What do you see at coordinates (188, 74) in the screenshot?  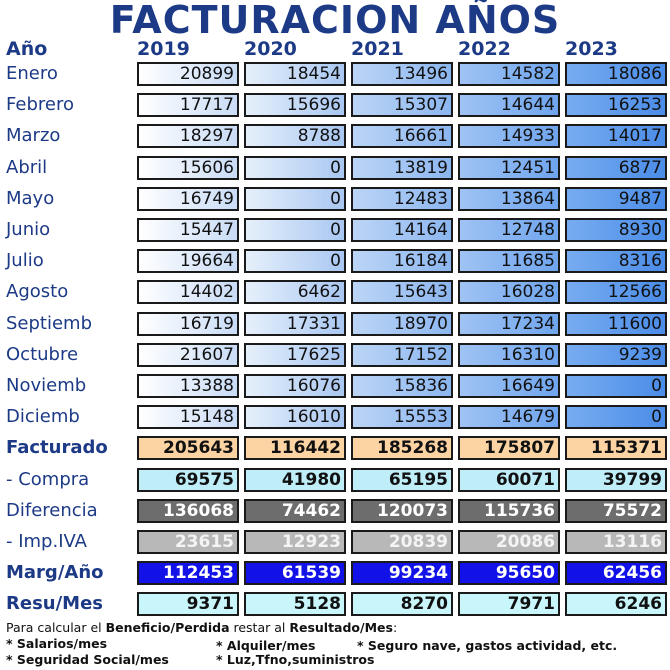 I see `month-row-enero-cell-2019: 20899` at bounding box center [188, 74].